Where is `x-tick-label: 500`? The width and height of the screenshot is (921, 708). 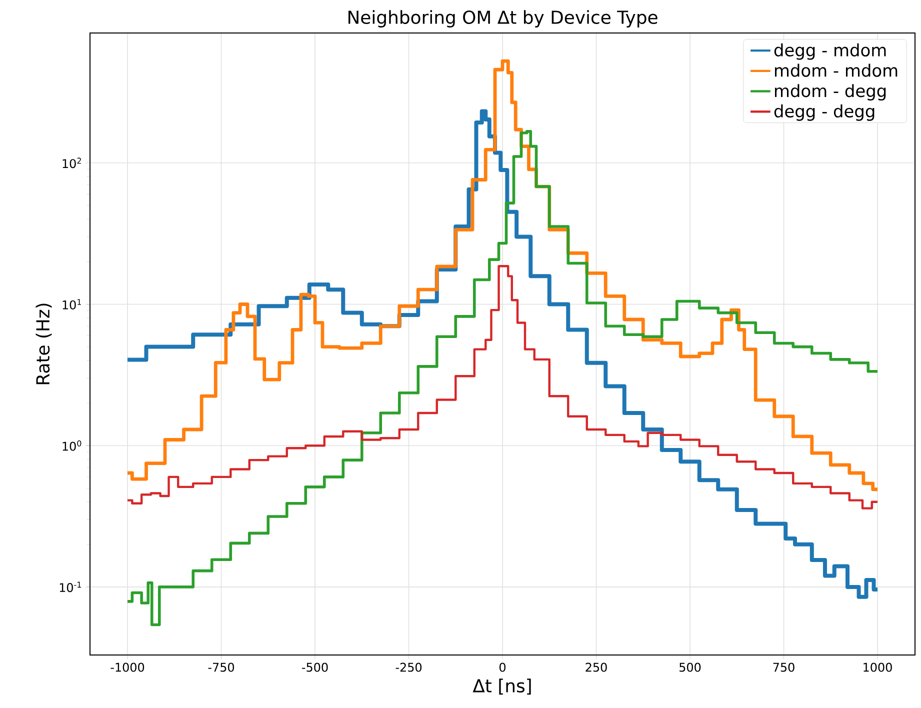
x-tick-label: 500 is located at coordinates (690, 667).